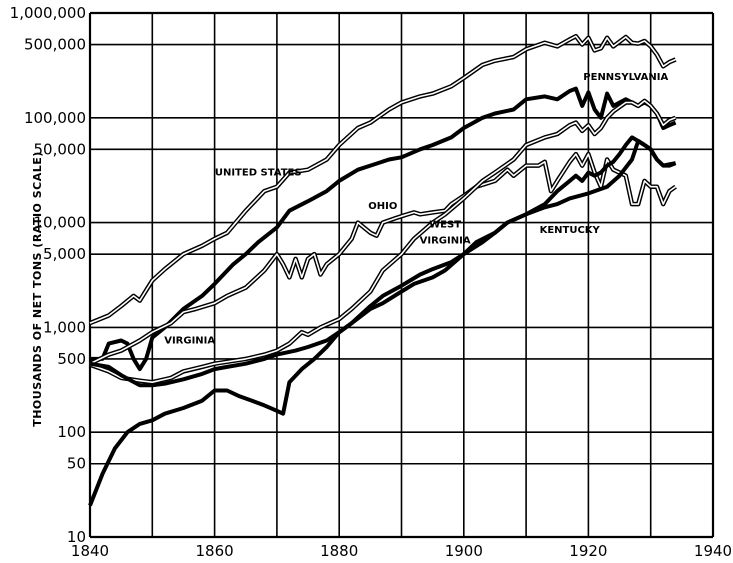 The height and width of the screenshot is (563, 733). Describe the element at coordinates (64, 254) in the screenshot. I see `y-tick-label: 5,000` at that location.